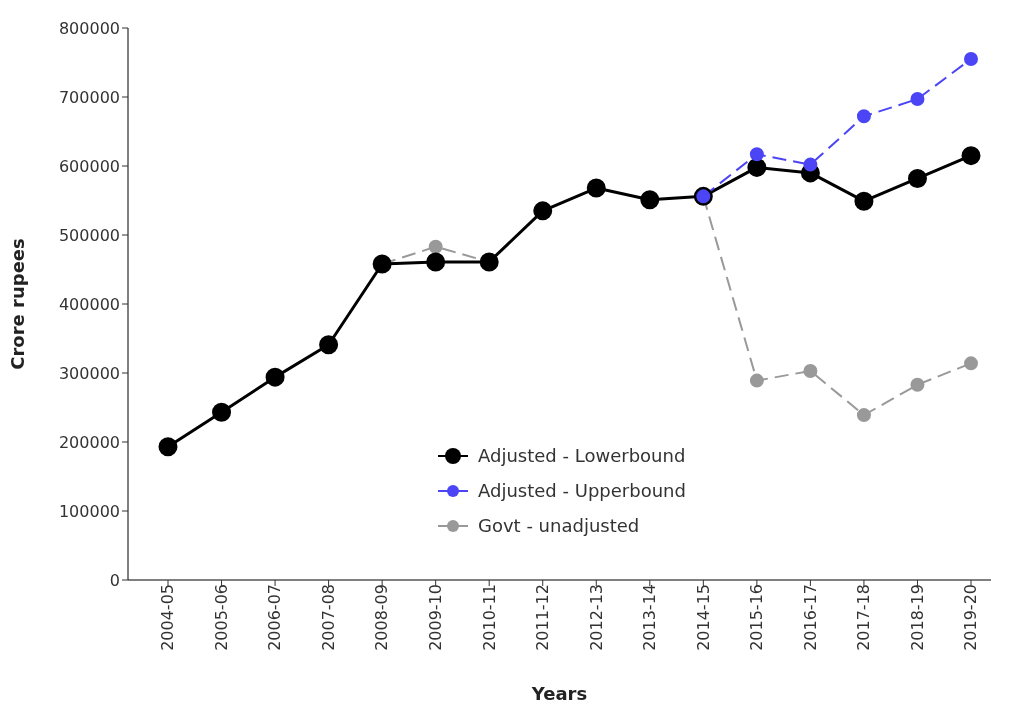 Image resolution: width=1019 pixels, height=720 pixels. What do you see at coordinates (559, 525) in the screenshot?
I see `legend-label: Govt - unadjusted` at bounding box center [559, 525].